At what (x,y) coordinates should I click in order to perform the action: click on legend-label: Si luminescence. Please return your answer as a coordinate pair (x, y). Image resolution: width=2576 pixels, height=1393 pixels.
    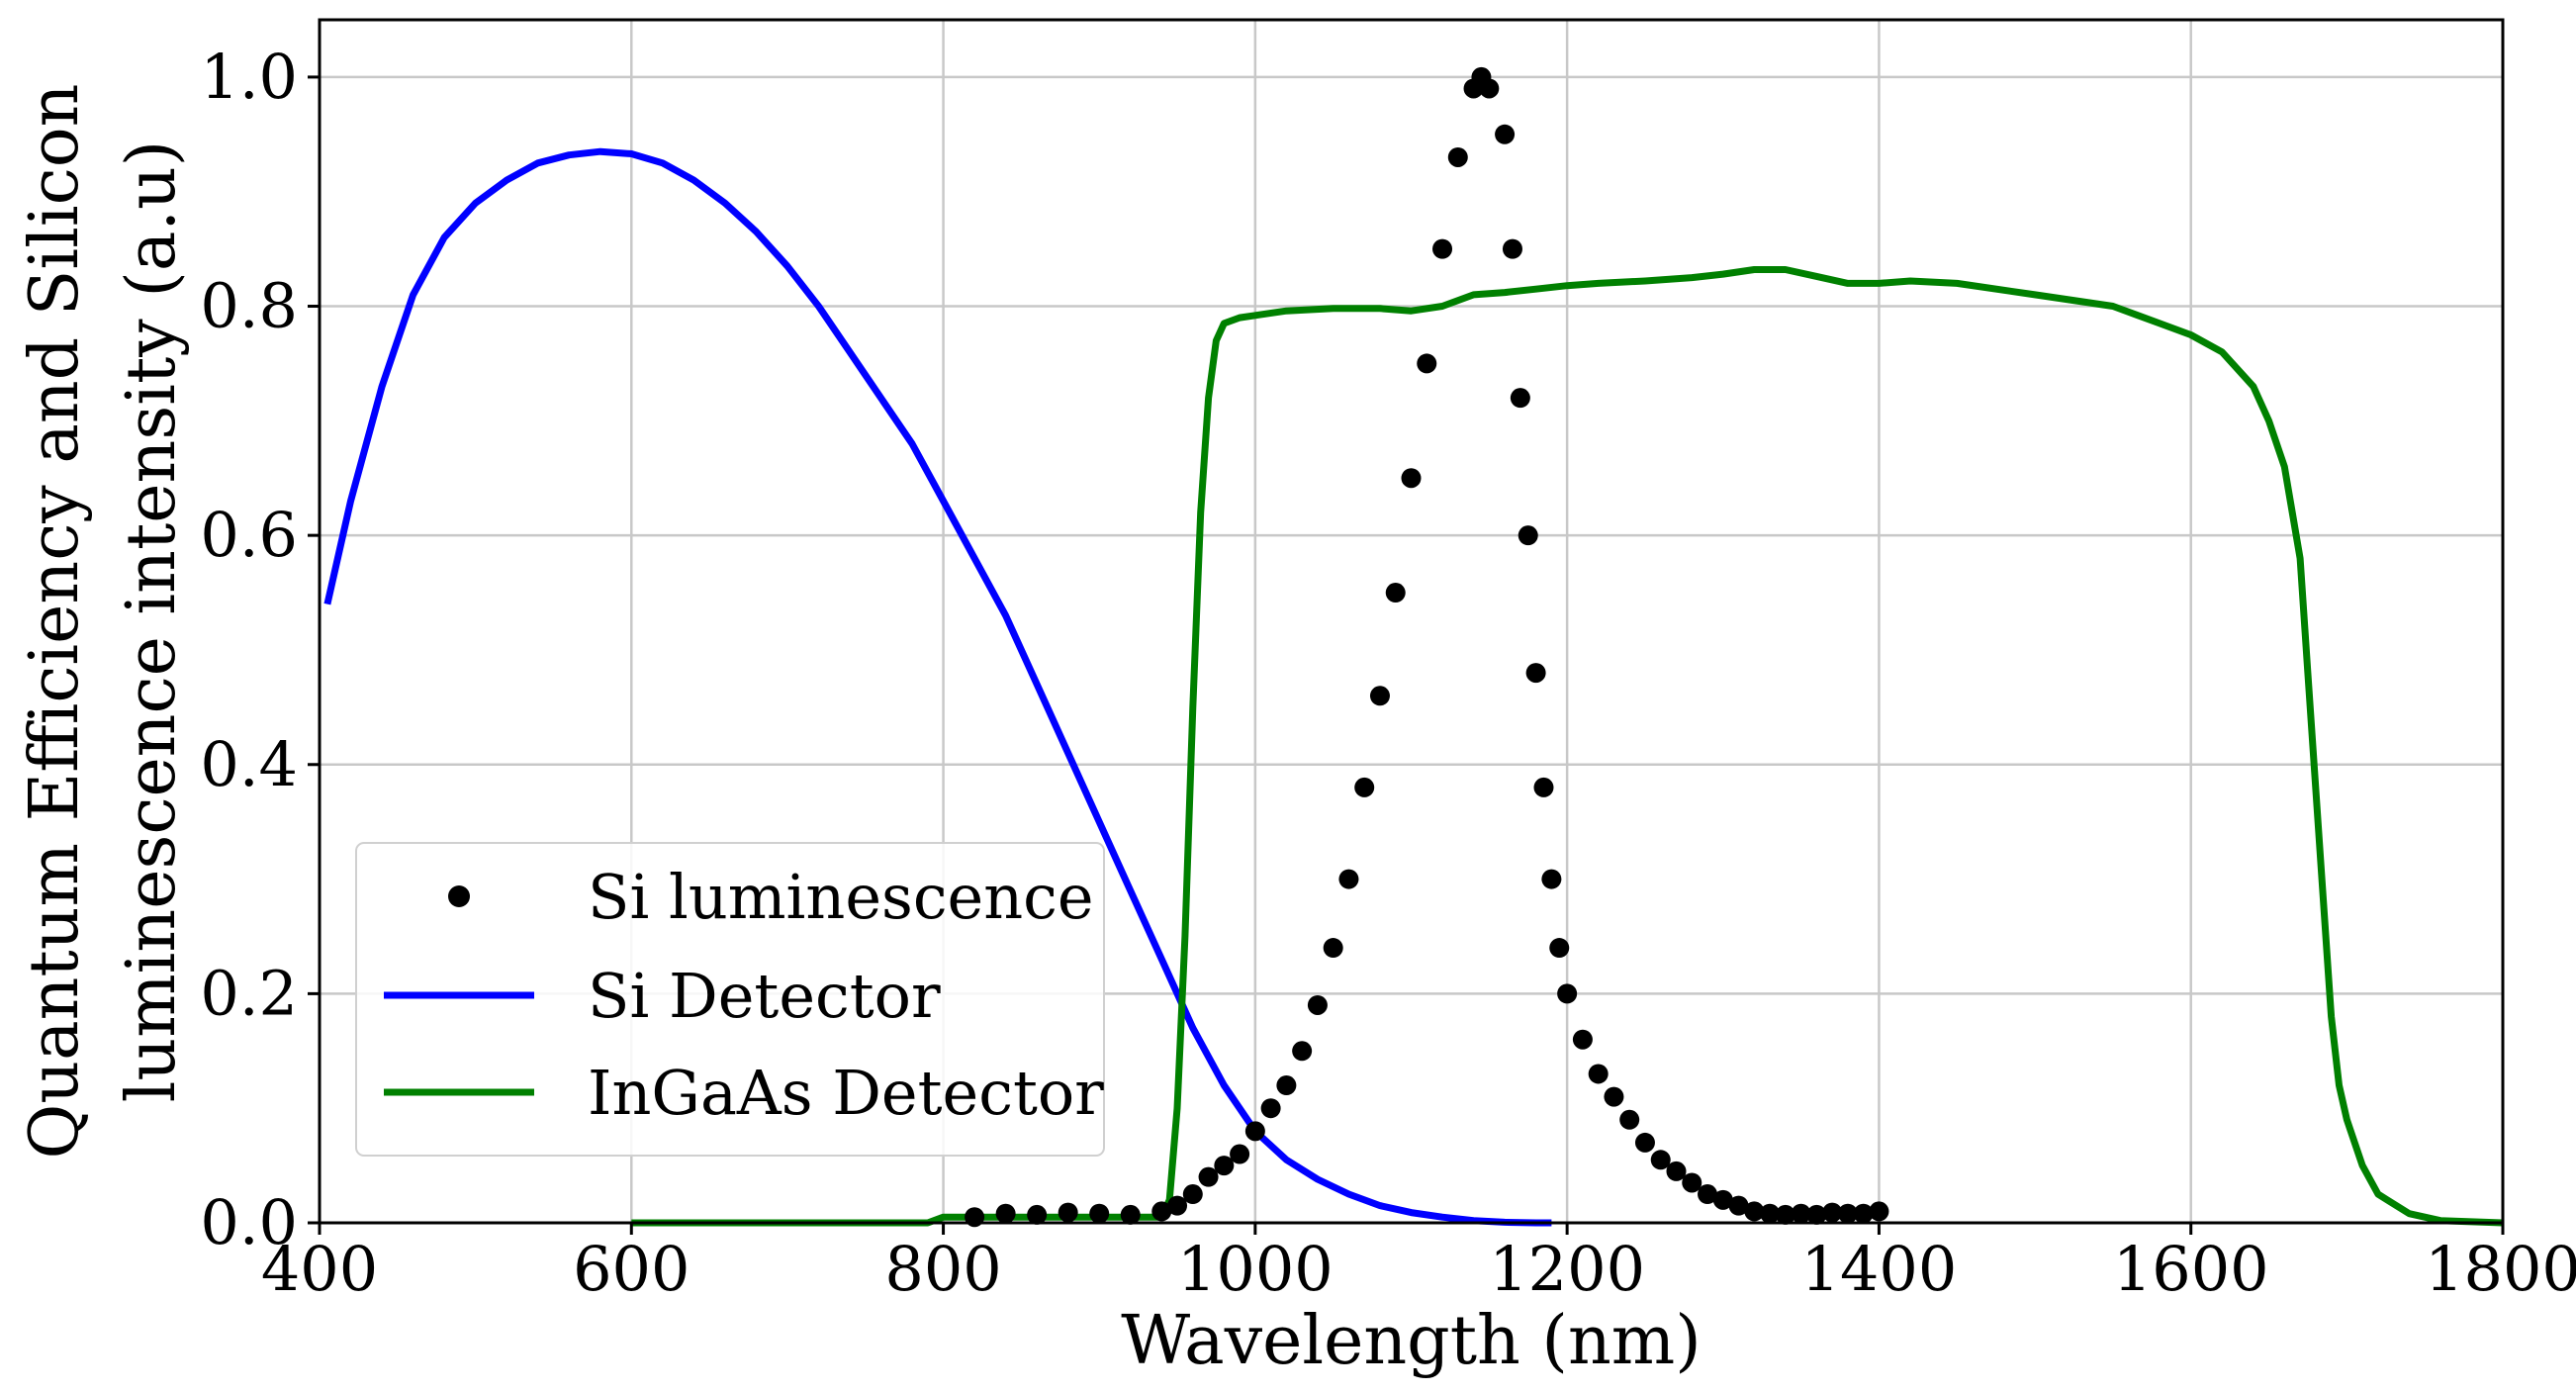
    Looking at the image, I should click on (841, 897).